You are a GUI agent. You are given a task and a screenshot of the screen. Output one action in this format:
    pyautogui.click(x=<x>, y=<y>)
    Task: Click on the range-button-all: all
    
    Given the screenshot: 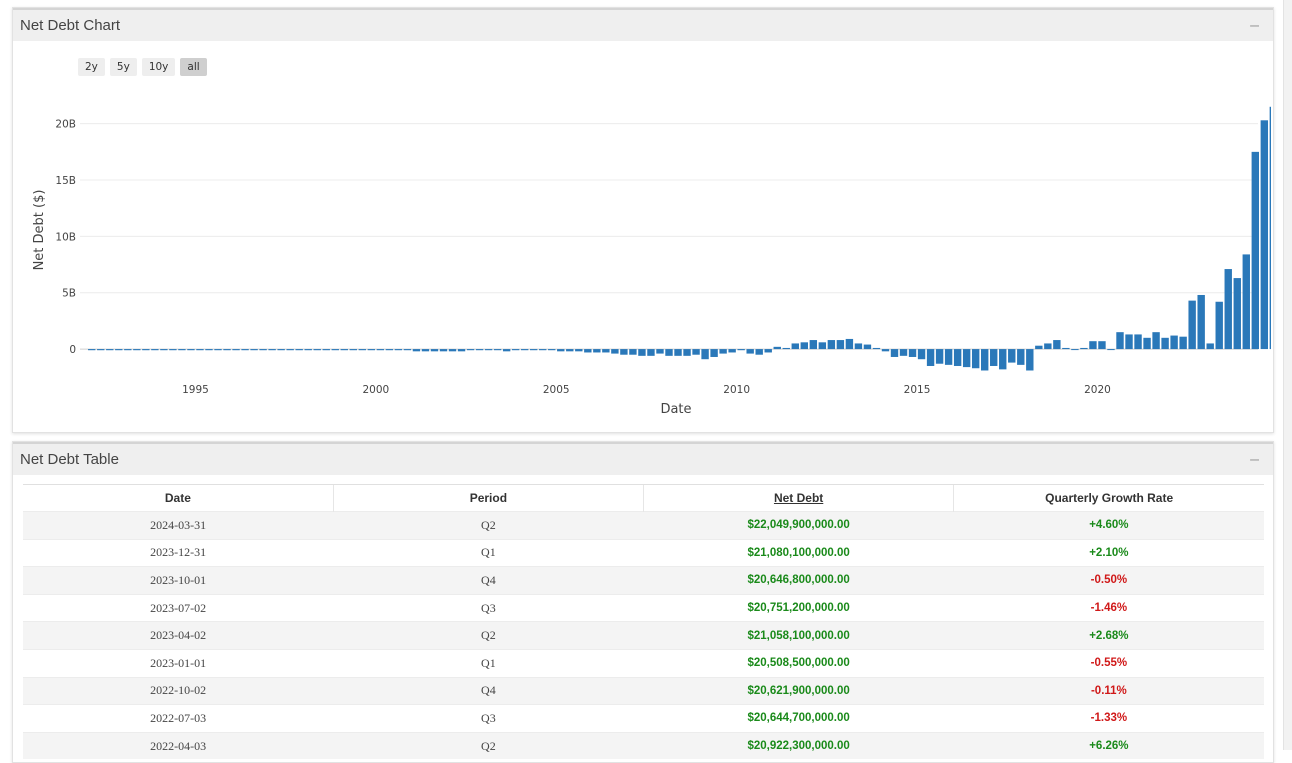 What is the action you would take?
    pyautogui.click(x=193, y=67)
    